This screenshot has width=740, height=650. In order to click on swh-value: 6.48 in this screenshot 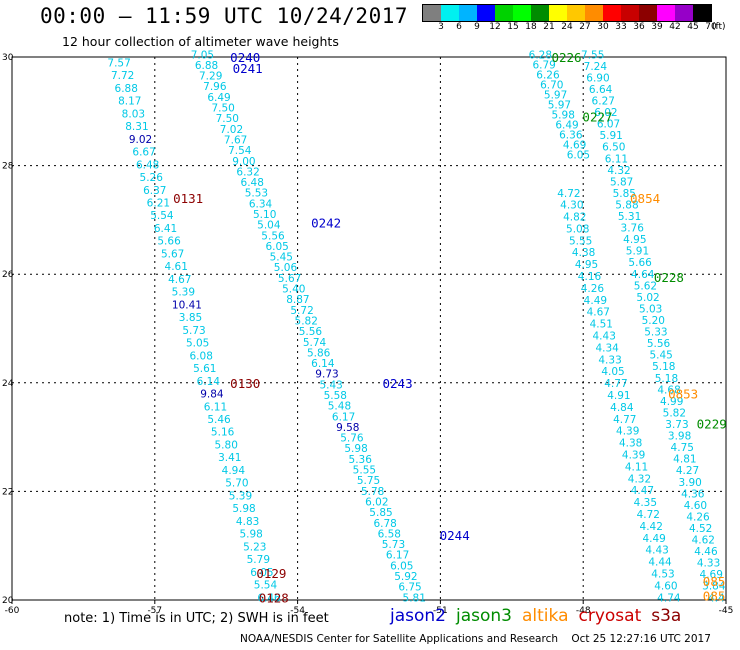, I will do `click(252, 183)`.